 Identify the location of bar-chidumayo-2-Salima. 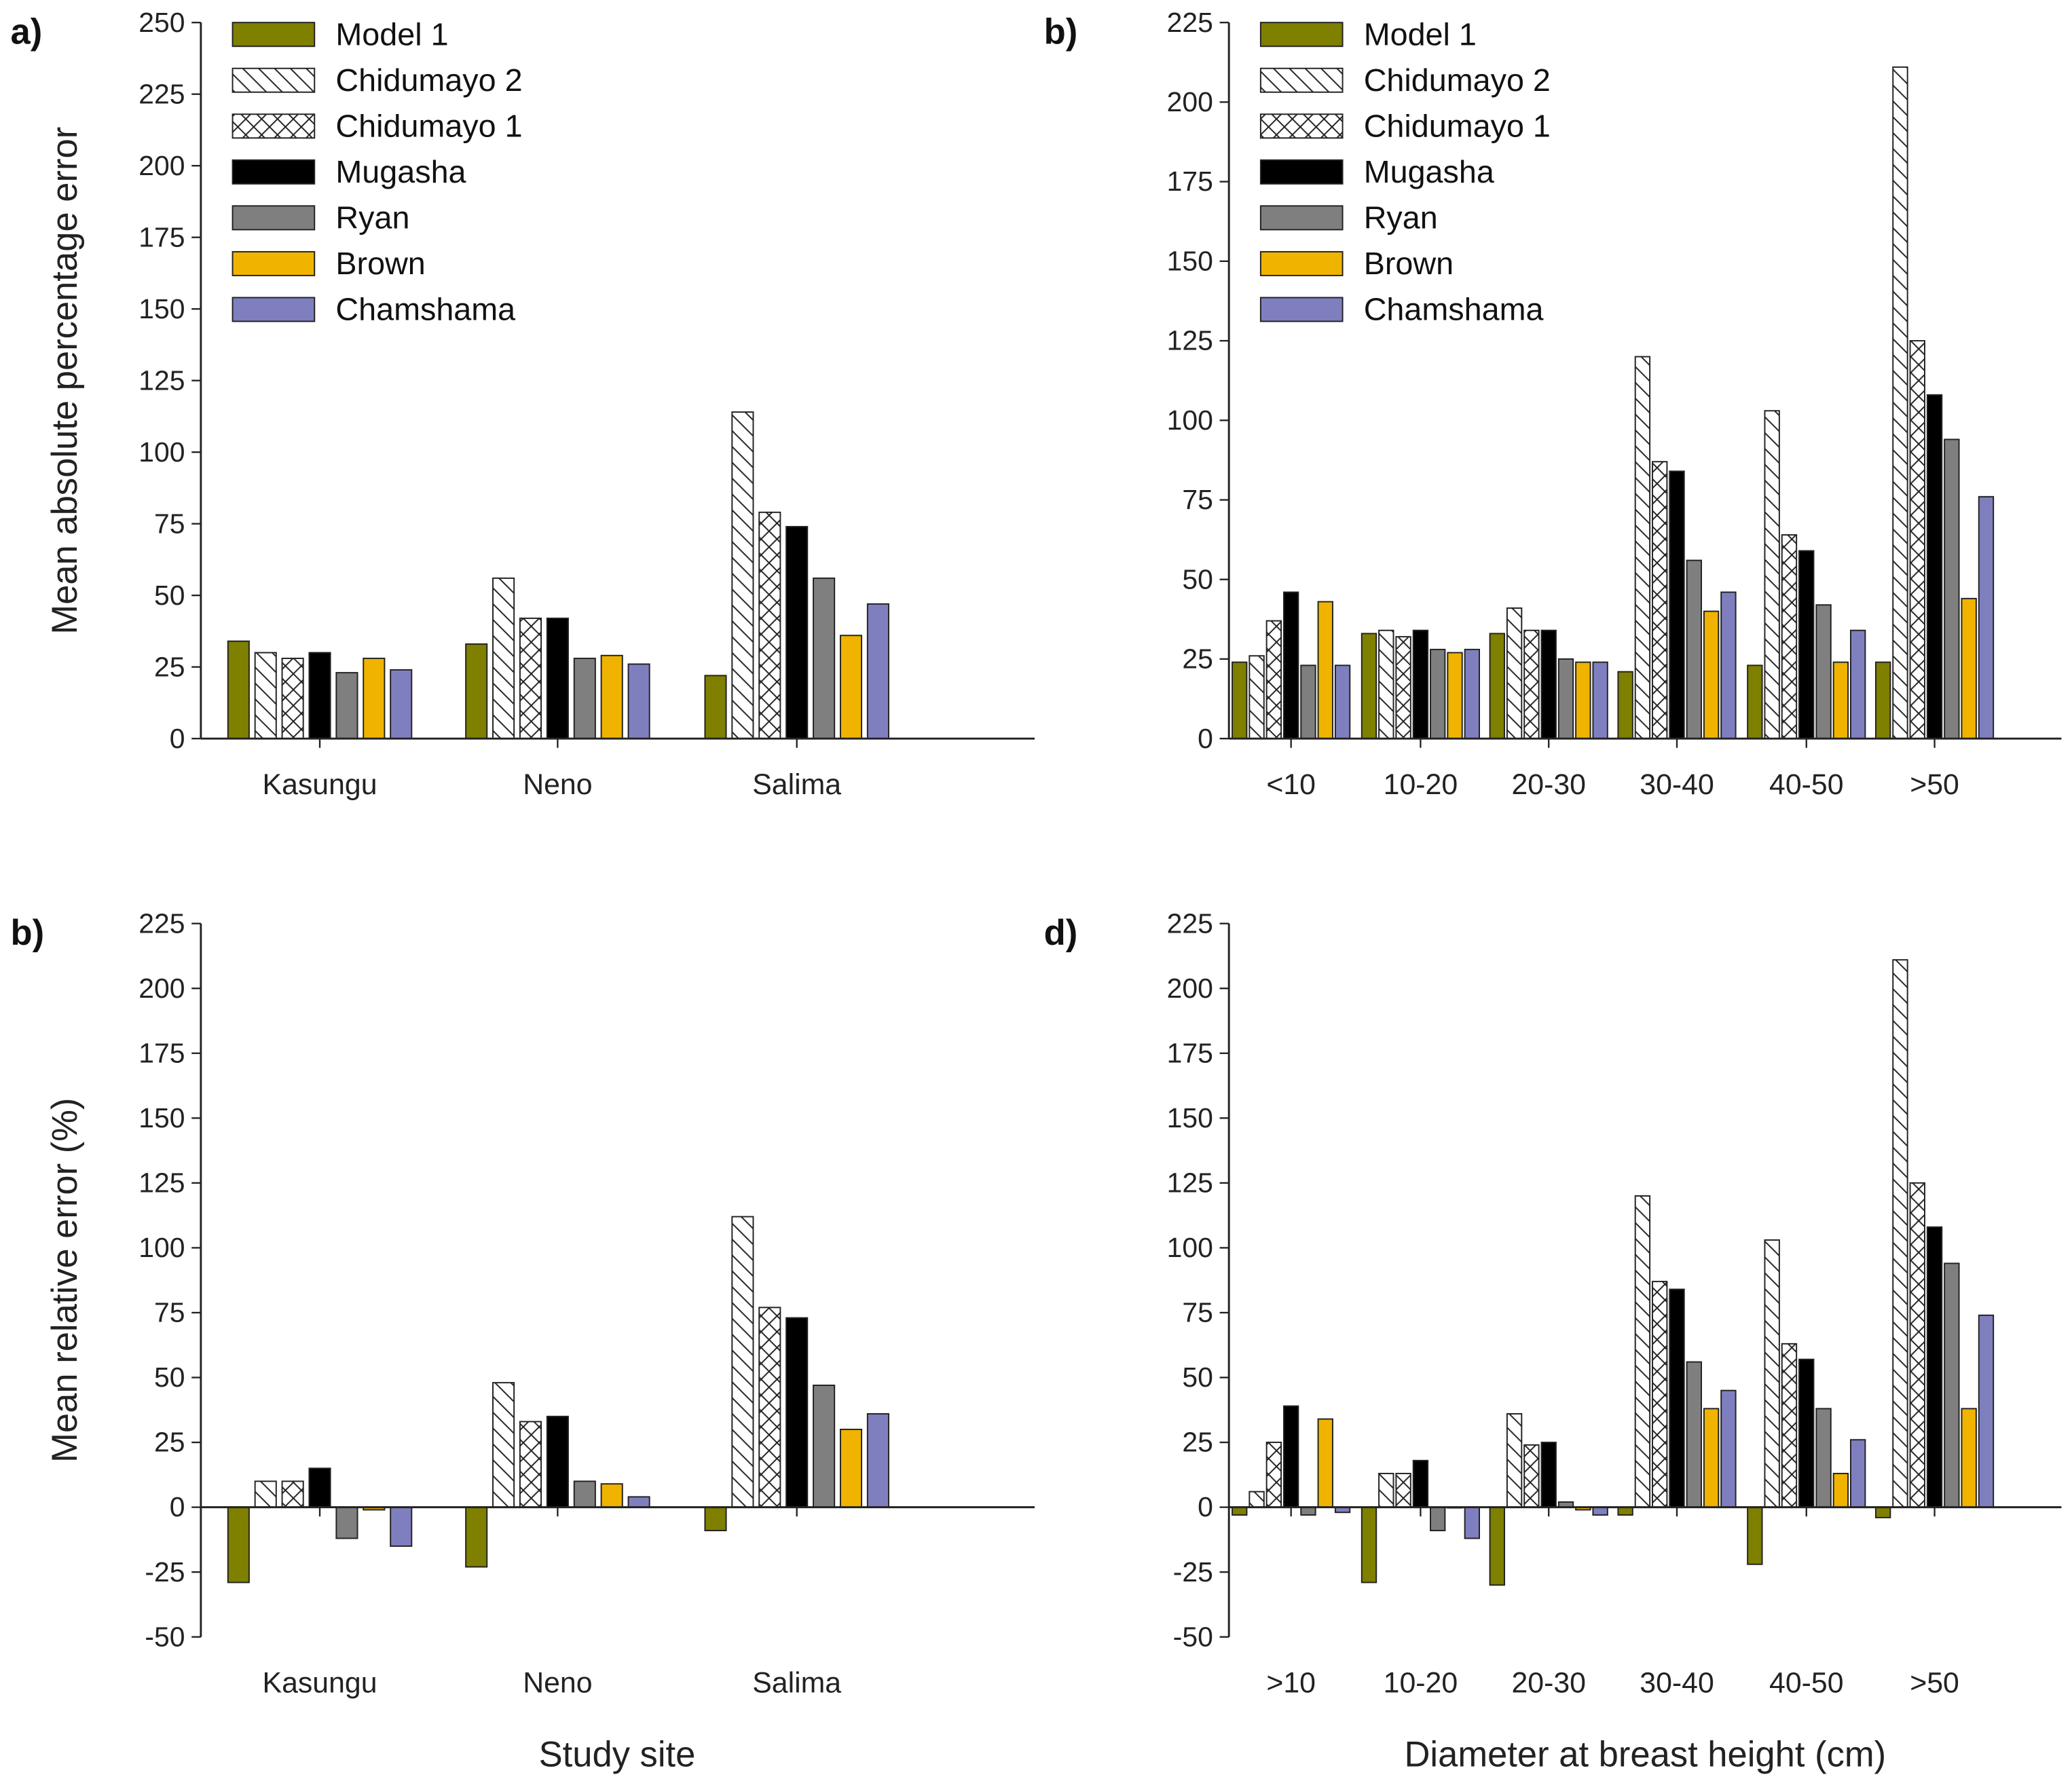
(743, 575).